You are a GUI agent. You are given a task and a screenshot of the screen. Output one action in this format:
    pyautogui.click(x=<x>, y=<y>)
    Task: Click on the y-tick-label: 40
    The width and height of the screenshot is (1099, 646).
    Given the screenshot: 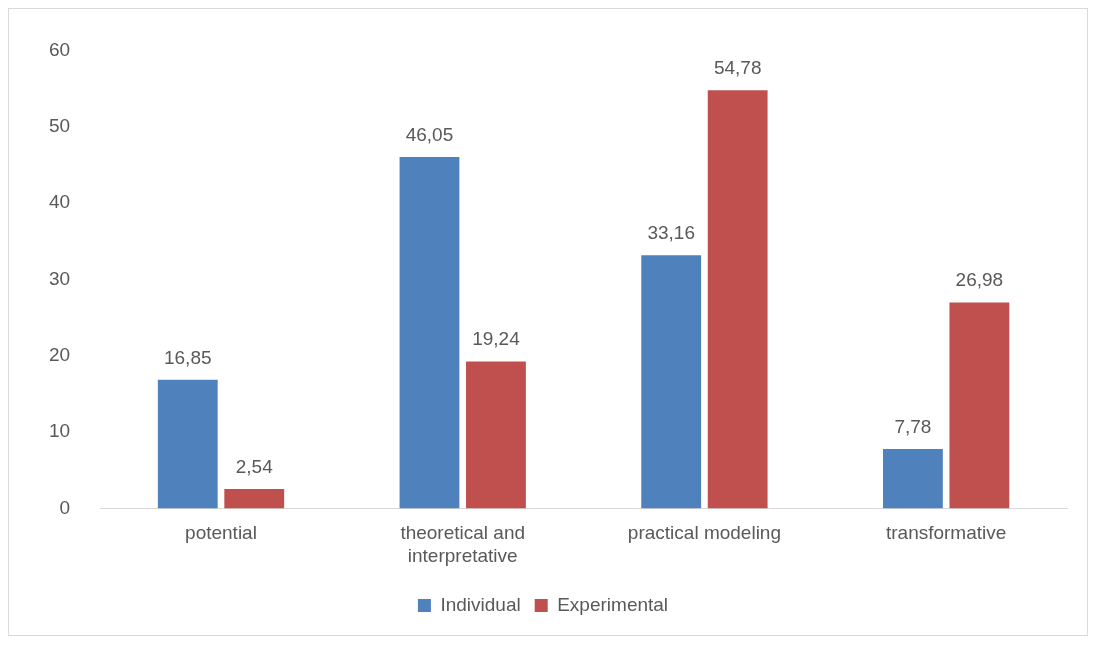 What is the action you would take?
    pyautogui.click(x=59, y=202)
    